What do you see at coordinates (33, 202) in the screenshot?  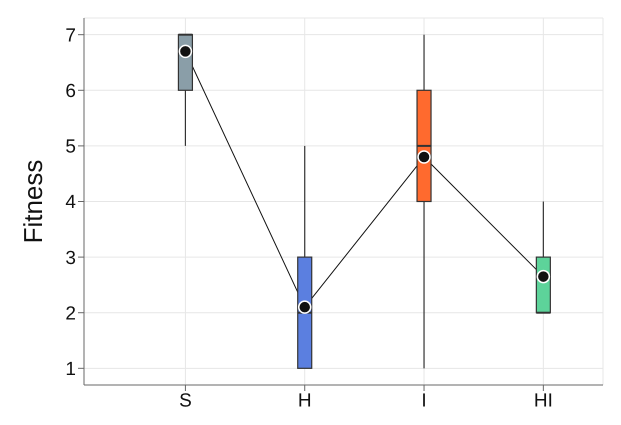 I see `y-axis-title: Fitness` at bounding box center [33, 202].